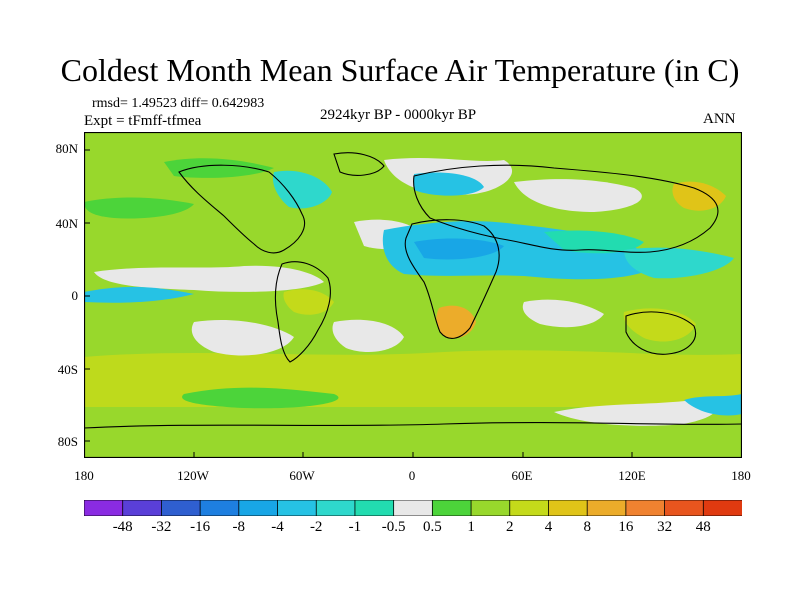 The height and width of the screenshot is (600, 800). What do you see at coordinates (578, 195) in the screenshot?
I see `eurasia-neutral` at bounding box center [578, 195].